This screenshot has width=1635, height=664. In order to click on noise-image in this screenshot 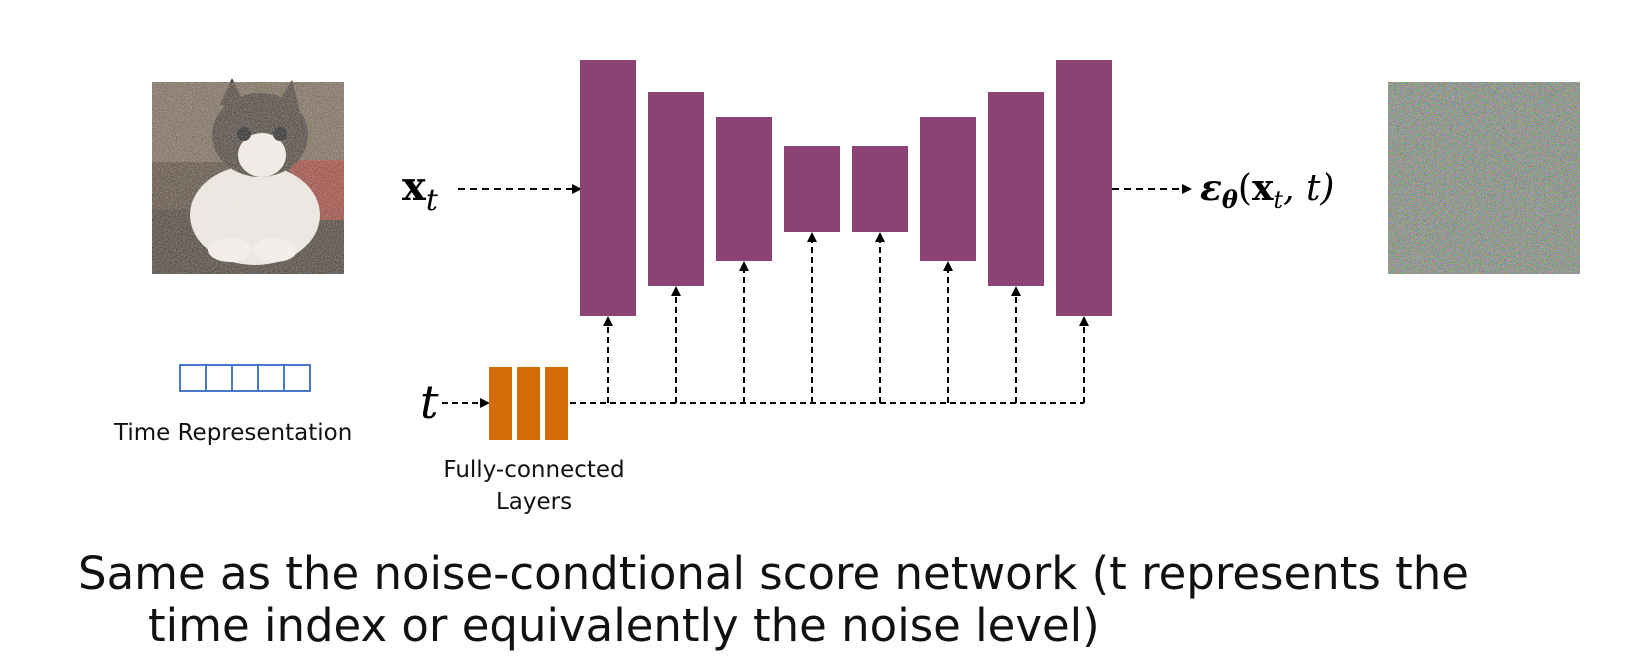, I will do `click(1484, 178)`.